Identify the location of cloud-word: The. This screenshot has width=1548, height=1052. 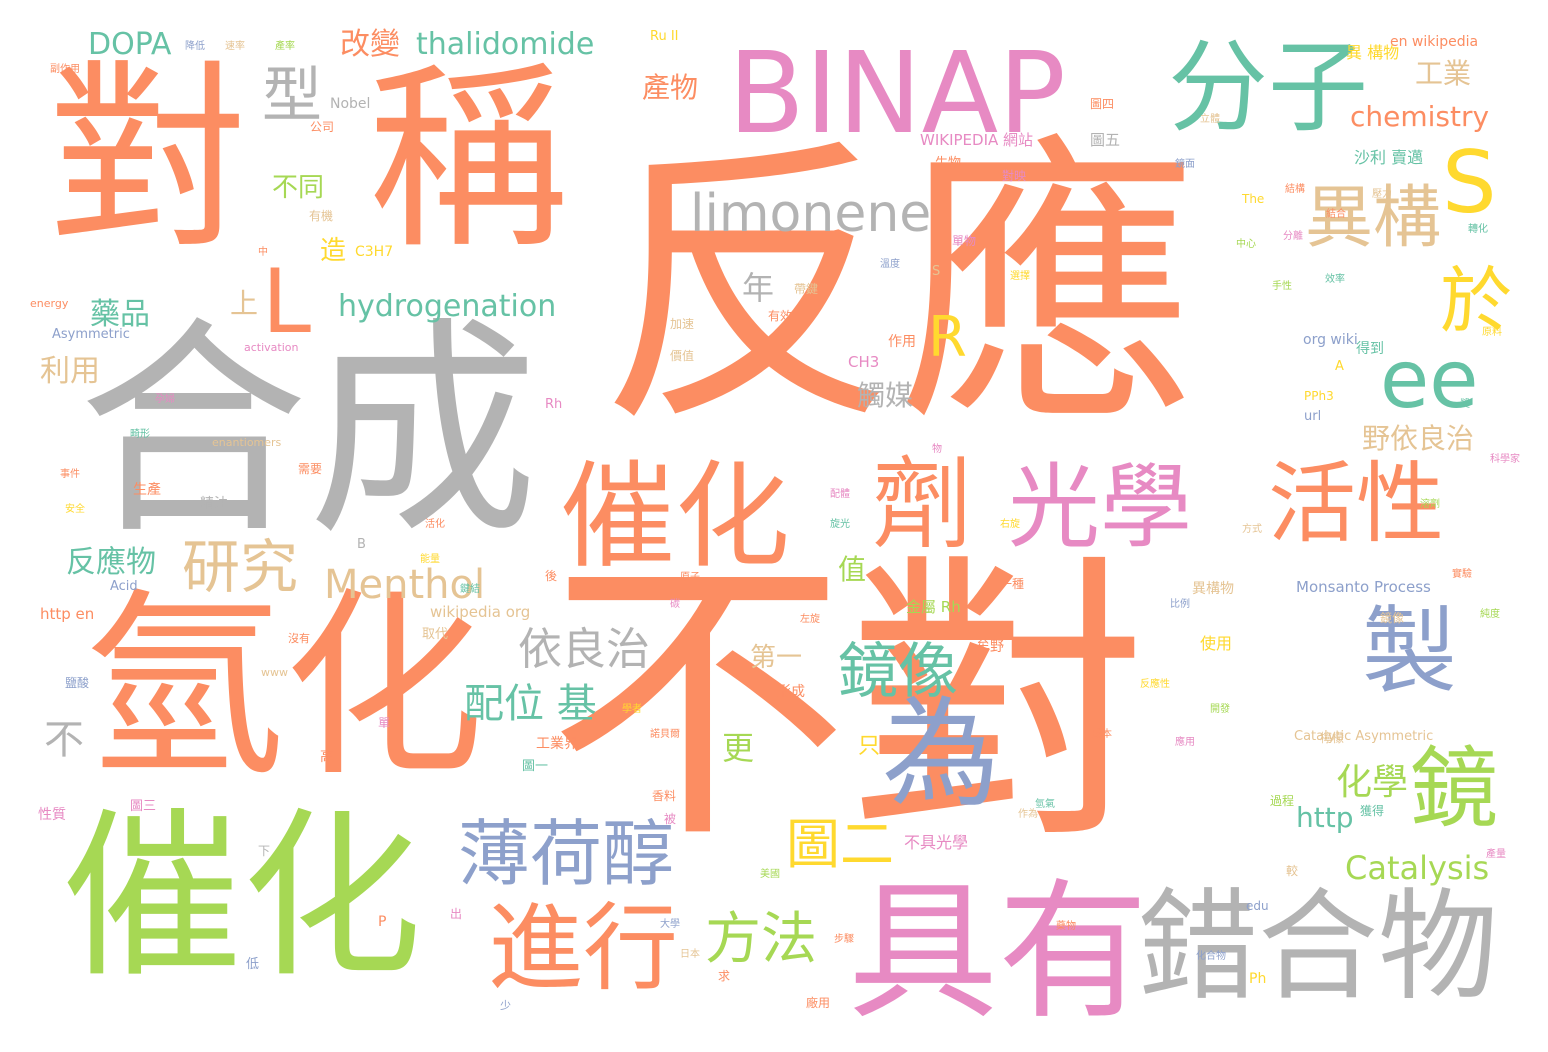
(1253, 199).